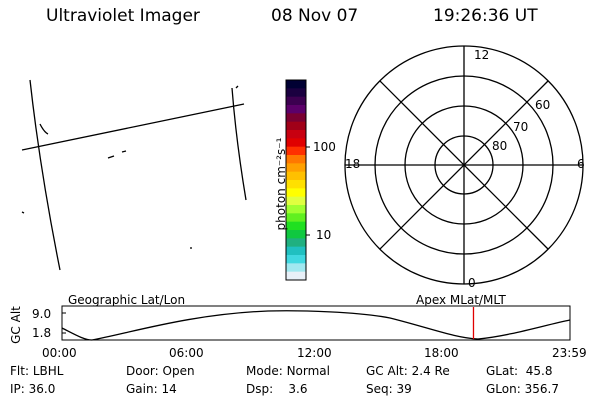  What do you see at coordinates (19, 371) in the screenshot?
I see `filter-label: Flt:` at bounding box center [19, 371].